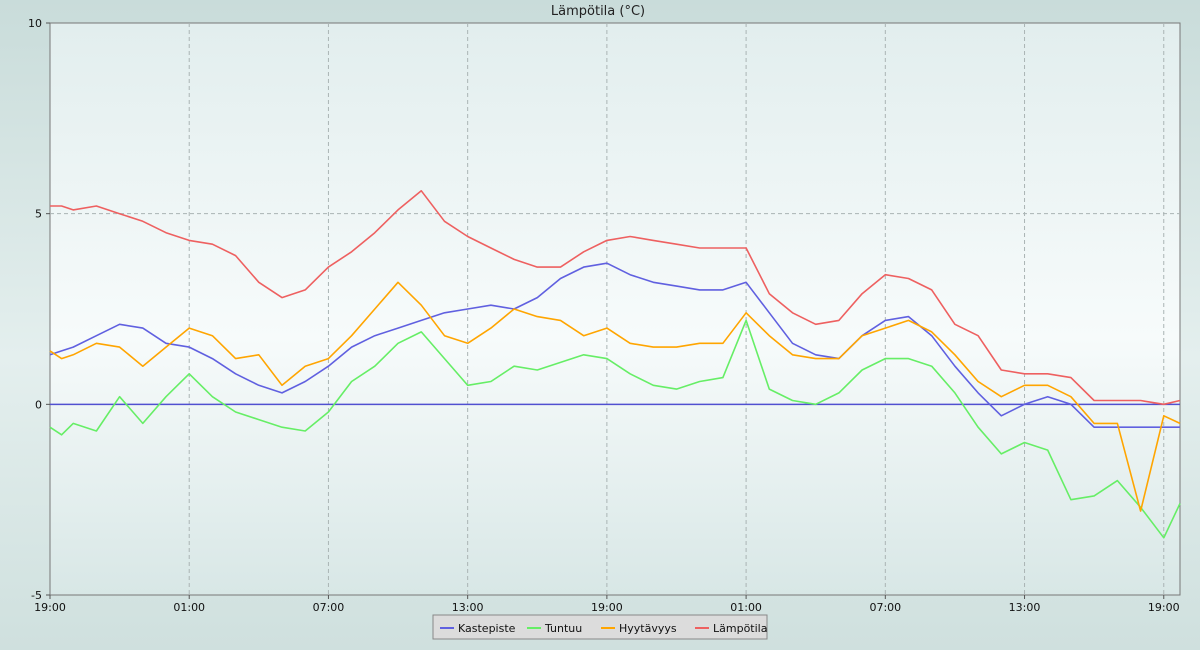 The image size is (1200, 650). I want to click on y-tick-label-1: 0, so click(38, 404).